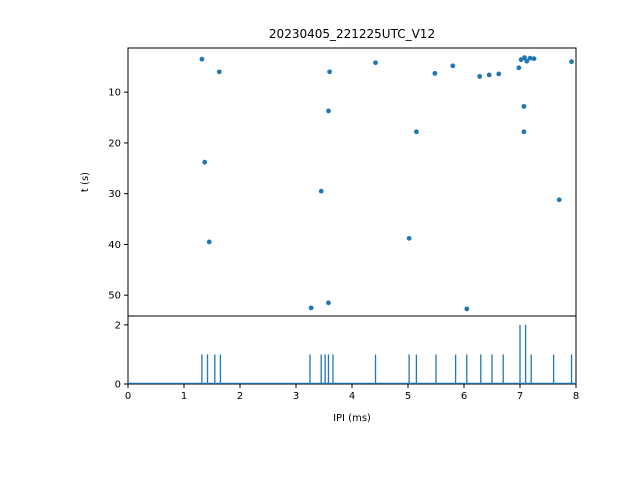  What do you see at coordinates (184, 396) in the screenshot?
I see `x-tick-label: 1` at bounding box center [184, 396].